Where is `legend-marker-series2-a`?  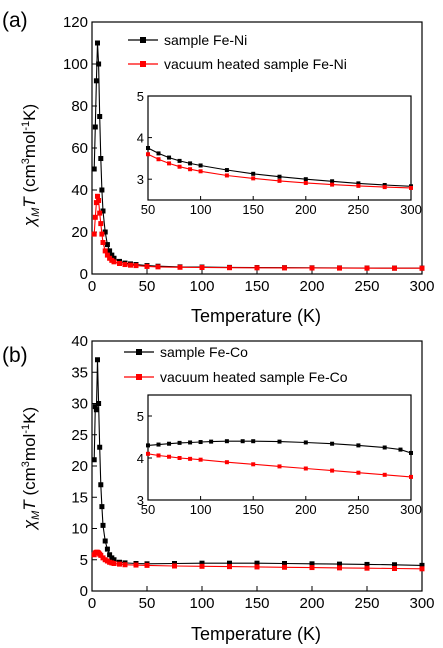
legend-marker-series2-a is located at coordinates (143, 64).